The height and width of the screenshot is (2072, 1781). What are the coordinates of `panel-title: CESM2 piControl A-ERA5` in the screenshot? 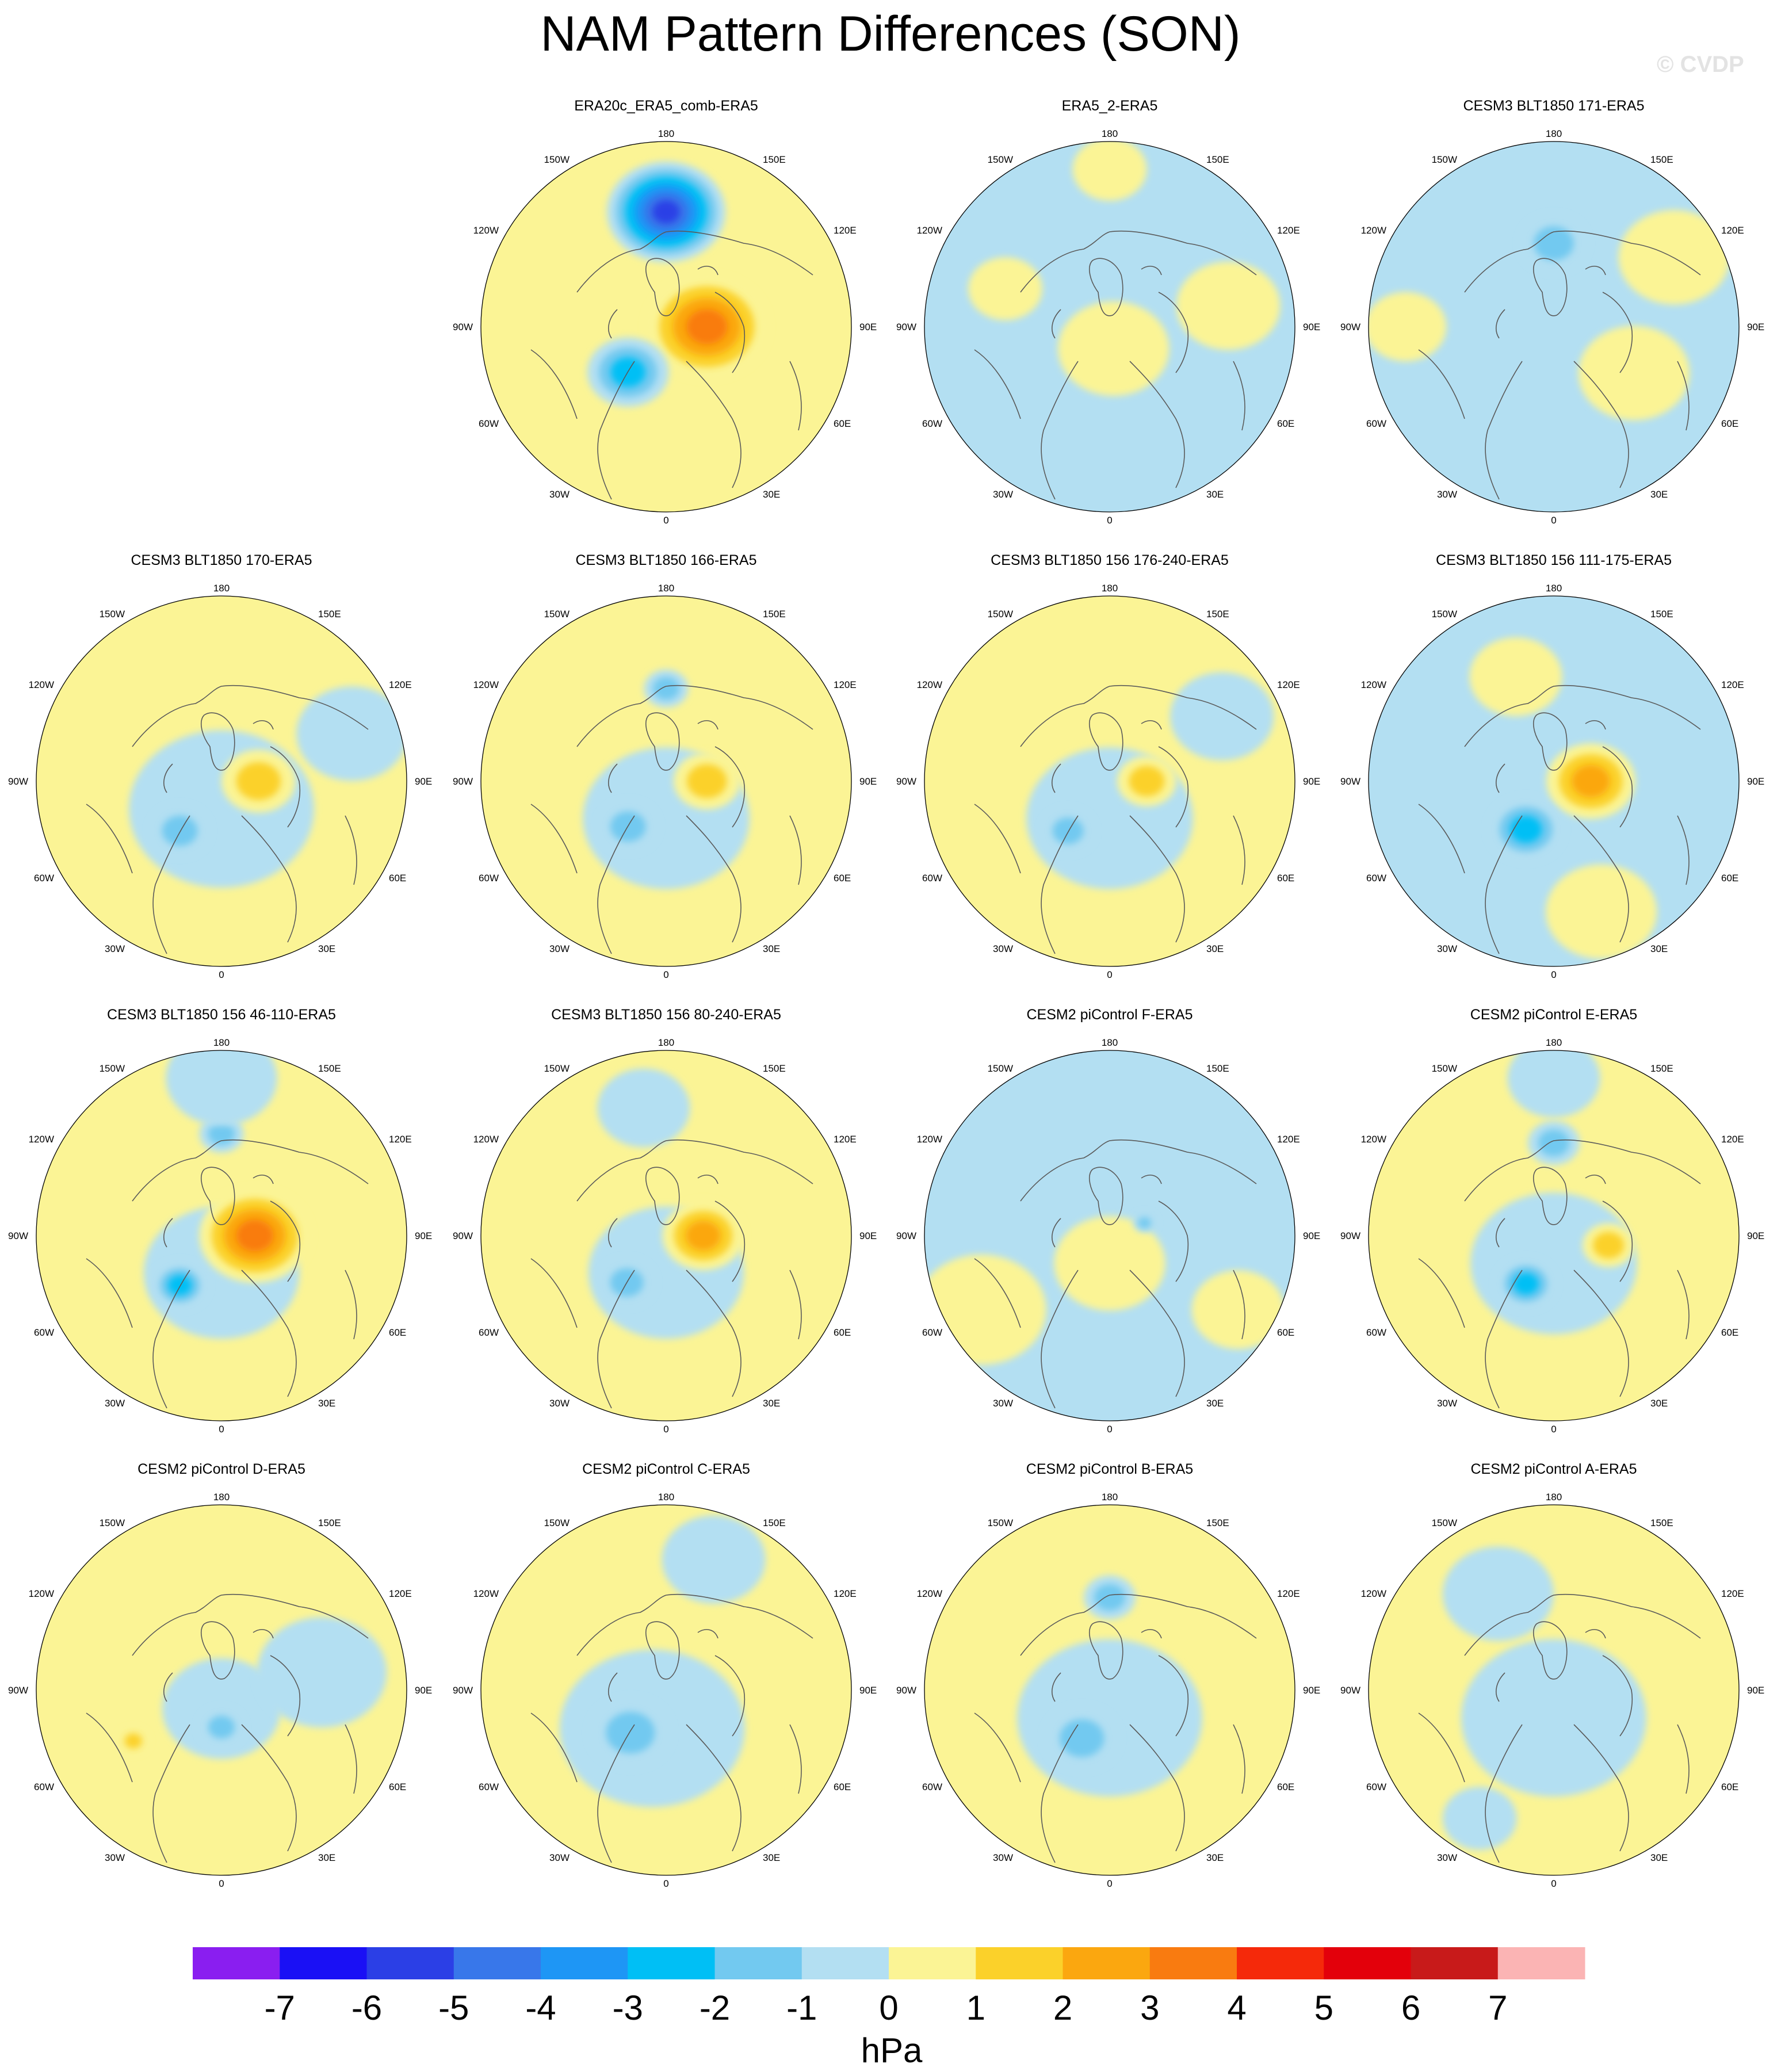 It's located at (1553, 1469).